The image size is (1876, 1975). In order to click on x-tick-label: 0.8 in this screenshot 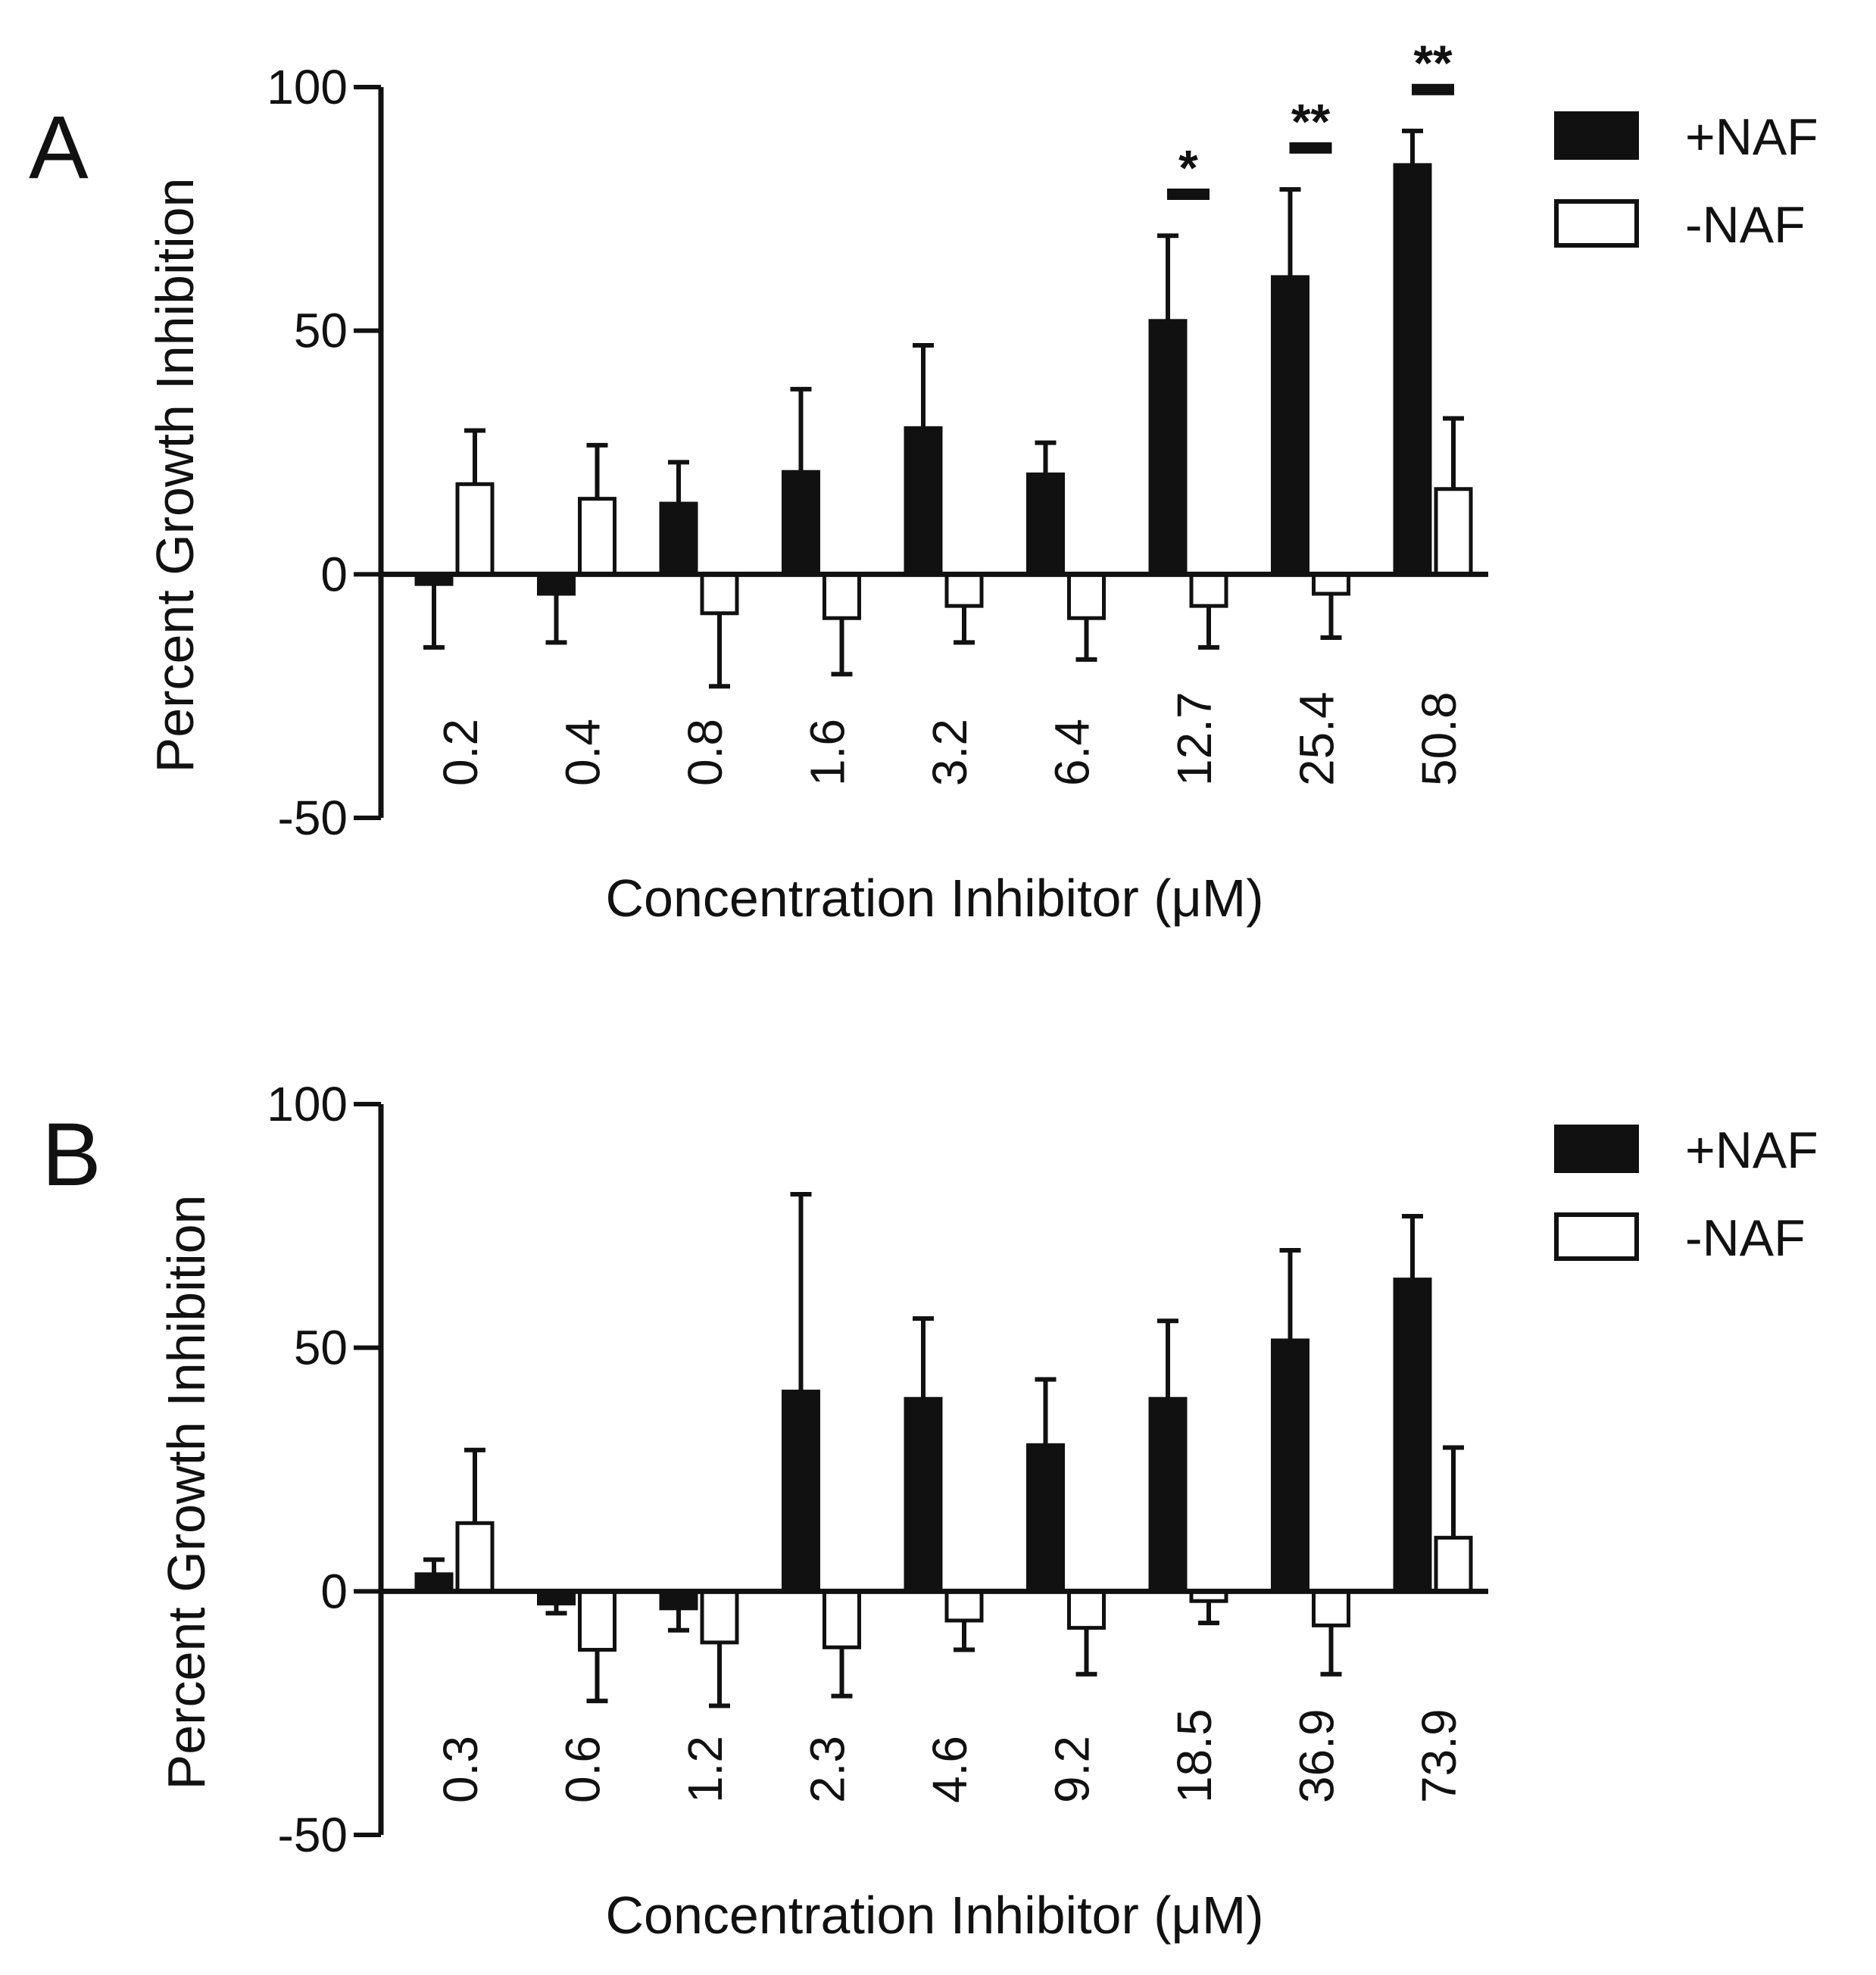, I will do `click(705, 752)`.